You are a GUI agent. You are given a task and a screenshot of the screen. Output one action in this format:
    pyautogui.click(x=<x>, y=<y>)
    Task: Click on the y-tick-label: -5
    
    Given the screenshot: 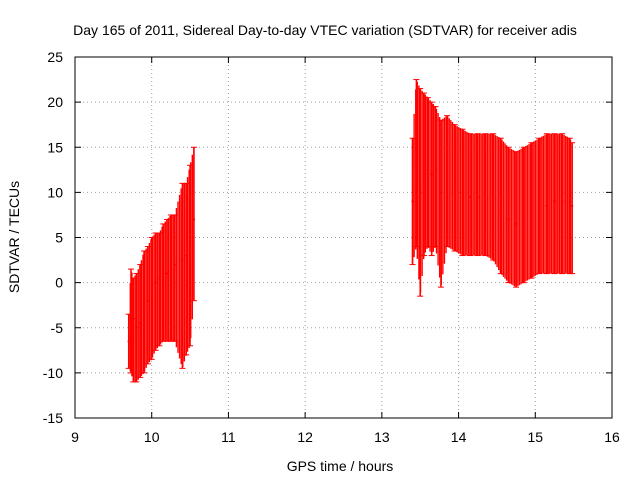 What is the action you would take?
    pyautogui.click(x=57, y=328)
    